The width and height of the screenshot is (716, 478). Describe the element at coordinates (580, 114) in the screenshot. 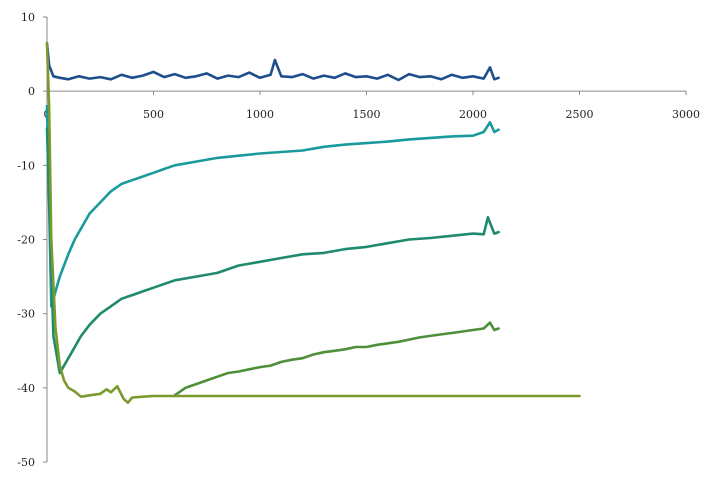

I see `x-tick-label: 2500` at that location.